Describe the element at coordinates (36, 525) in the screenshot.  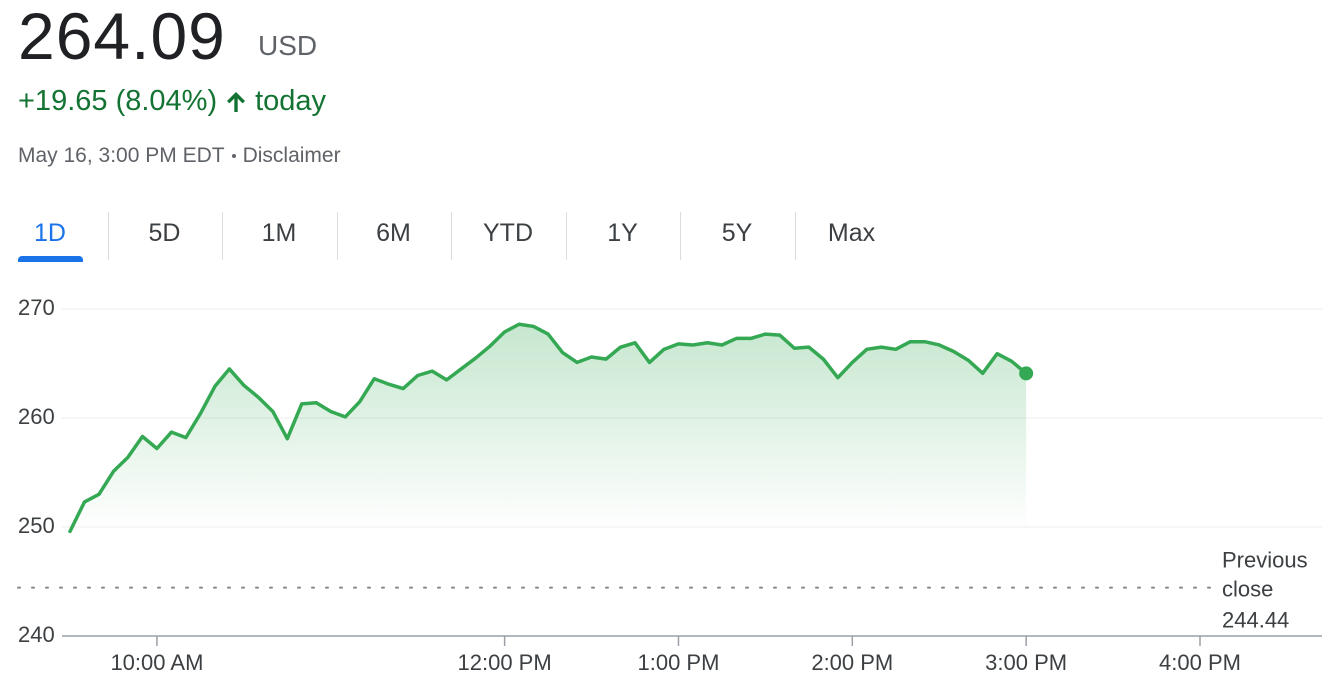
I see `y-tick-label: 250` at that location.